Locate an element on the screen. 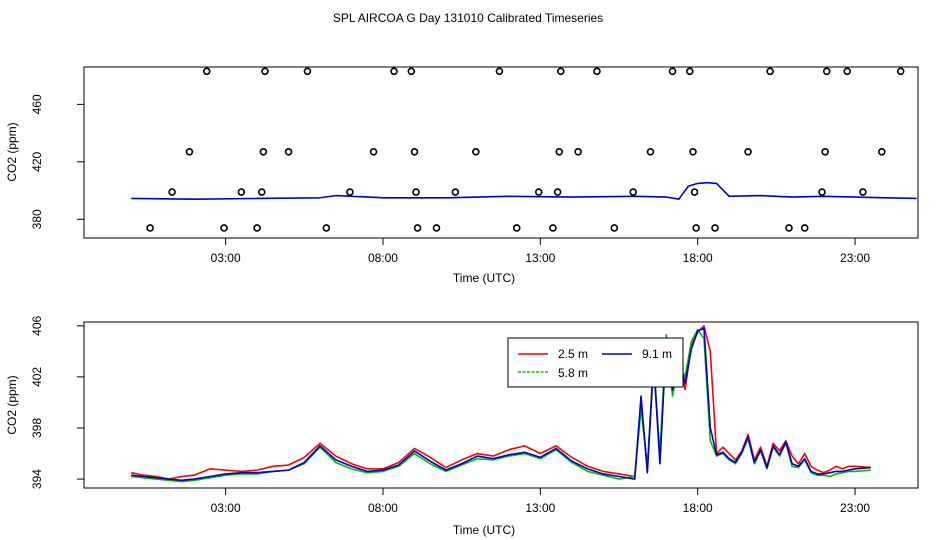  top-y-tick-label: 380 is located at coordinates (37, 219).